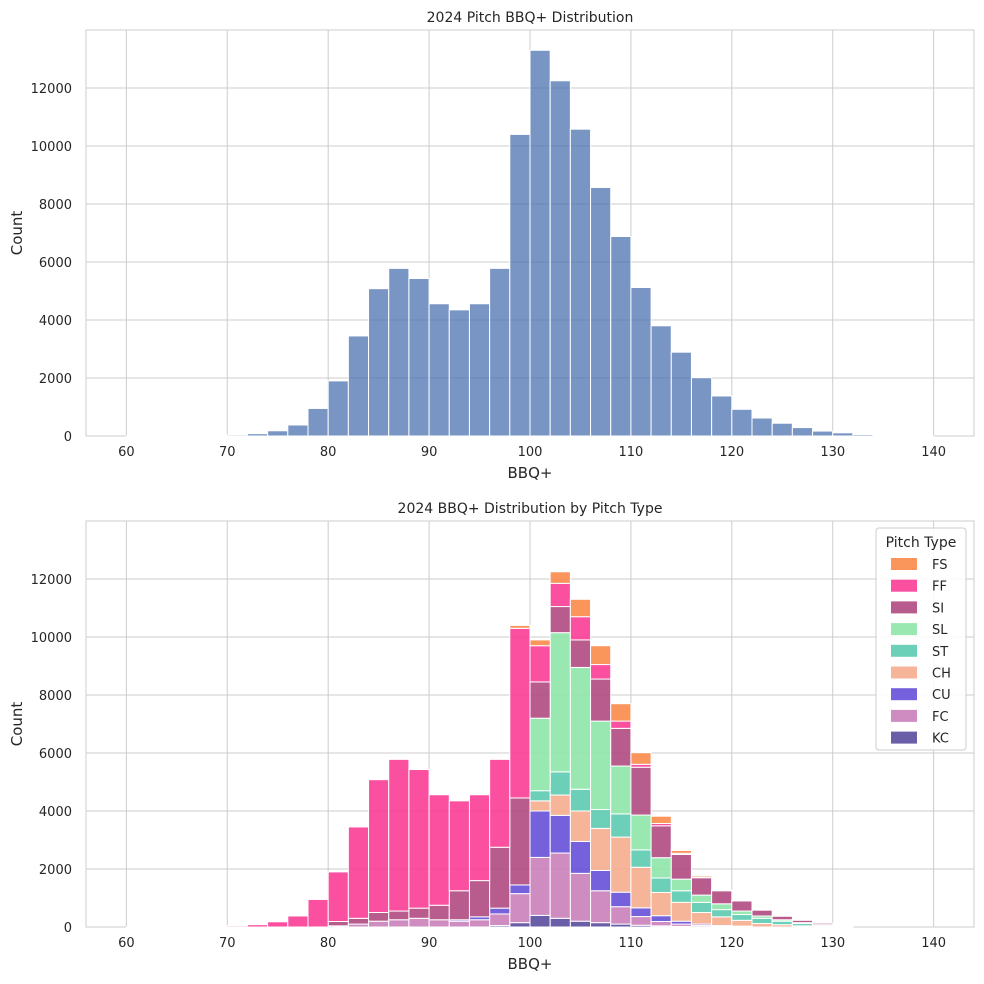 This screenshot has width=984, height=984. What do you see at coordinates (55, 870) in the screenshot?
I see `y-tick-label: 2000` at bounding box center [55, 870].